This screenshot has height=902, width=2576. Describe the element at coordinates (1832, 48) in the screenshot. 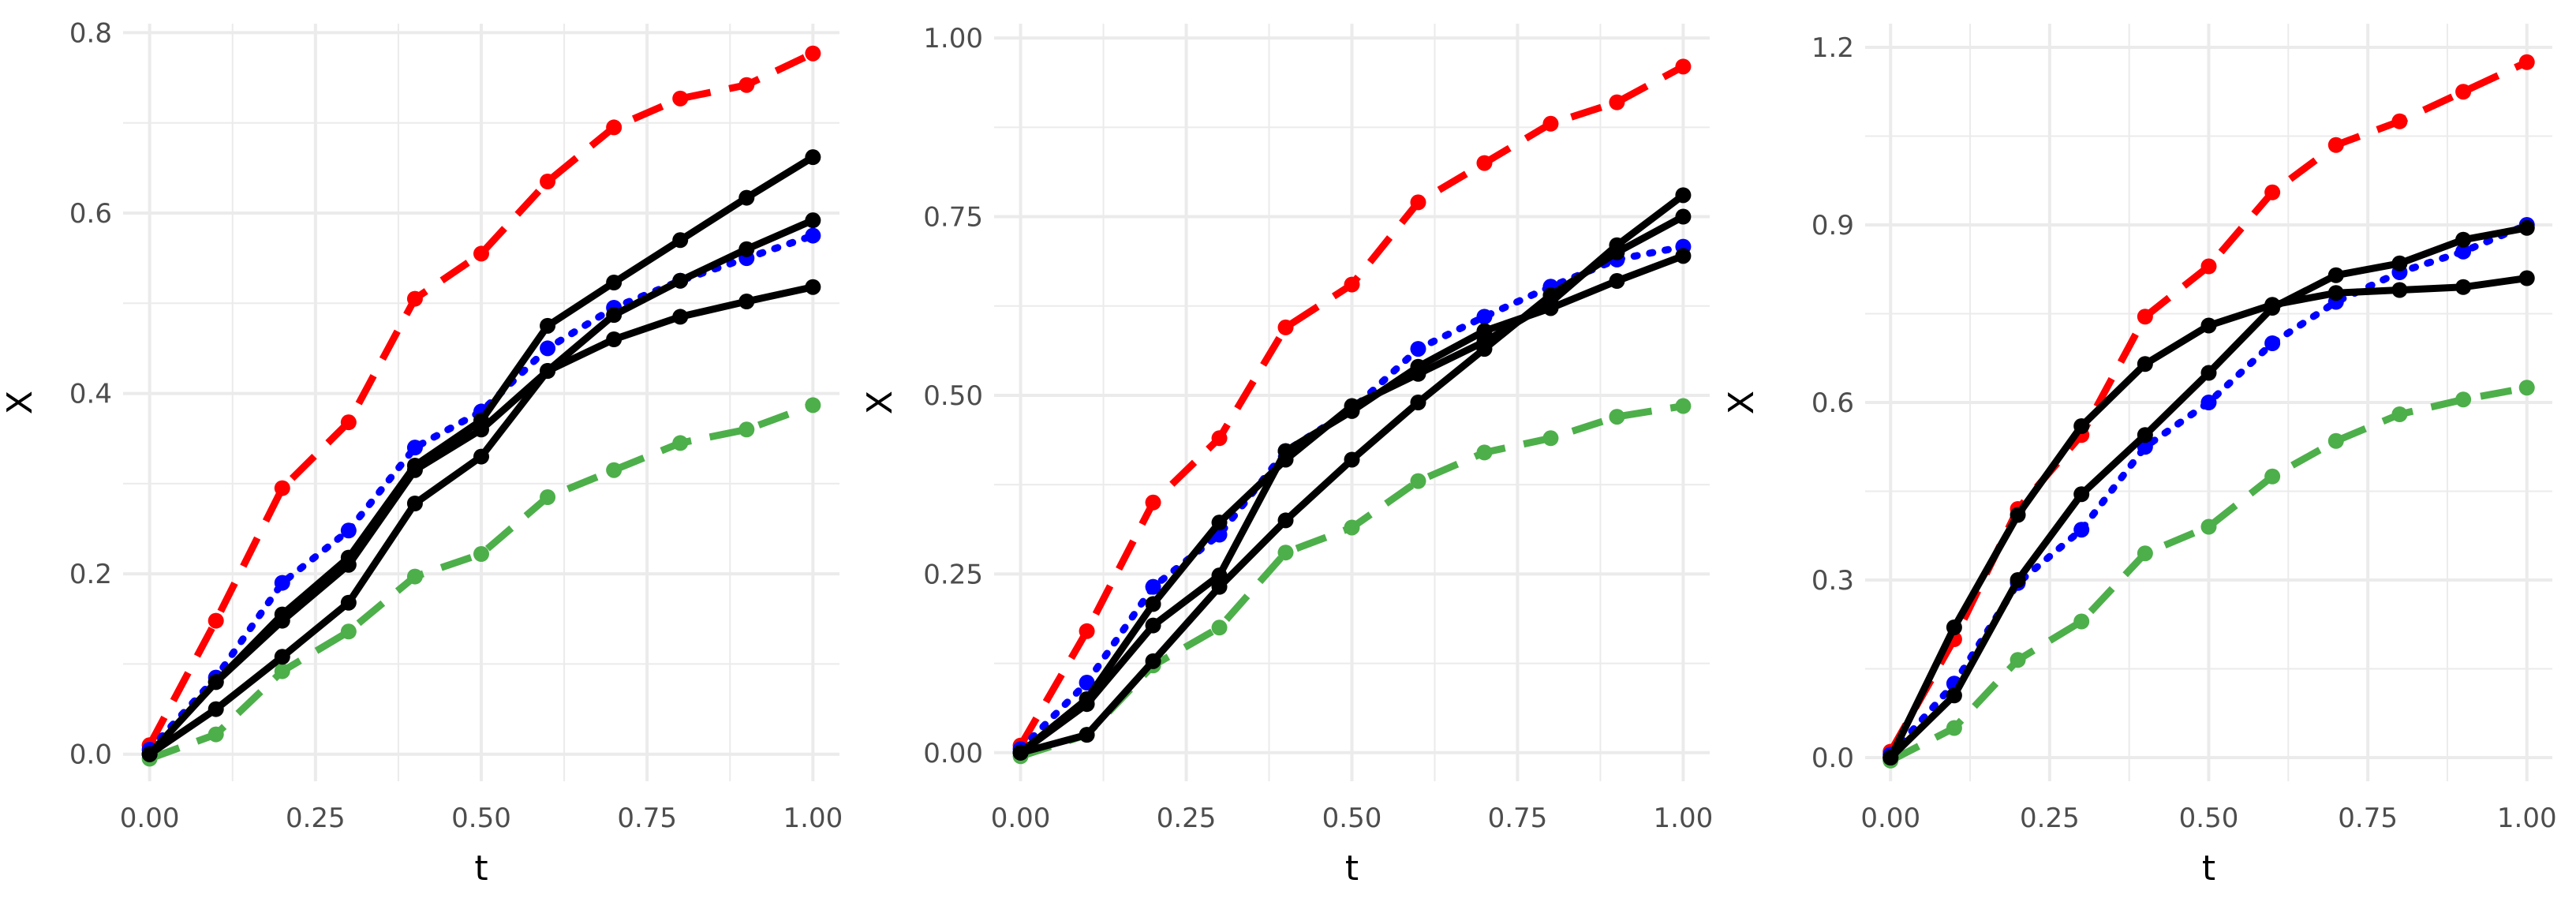

I see `y-tick-label: 1.2` at that location.